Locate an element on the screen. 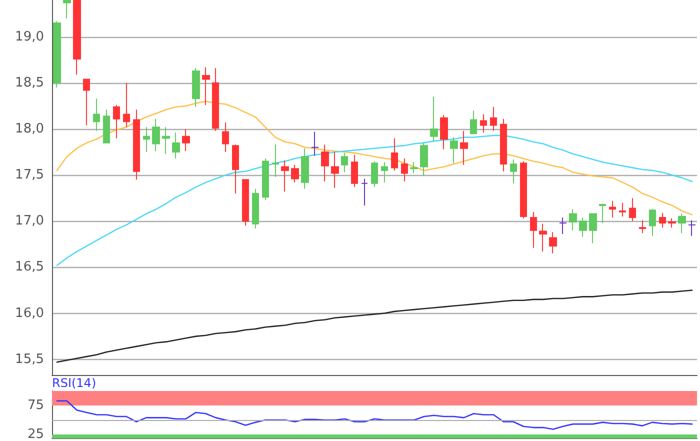  y-tick-label: 25 is located at coordinates (35, 434).